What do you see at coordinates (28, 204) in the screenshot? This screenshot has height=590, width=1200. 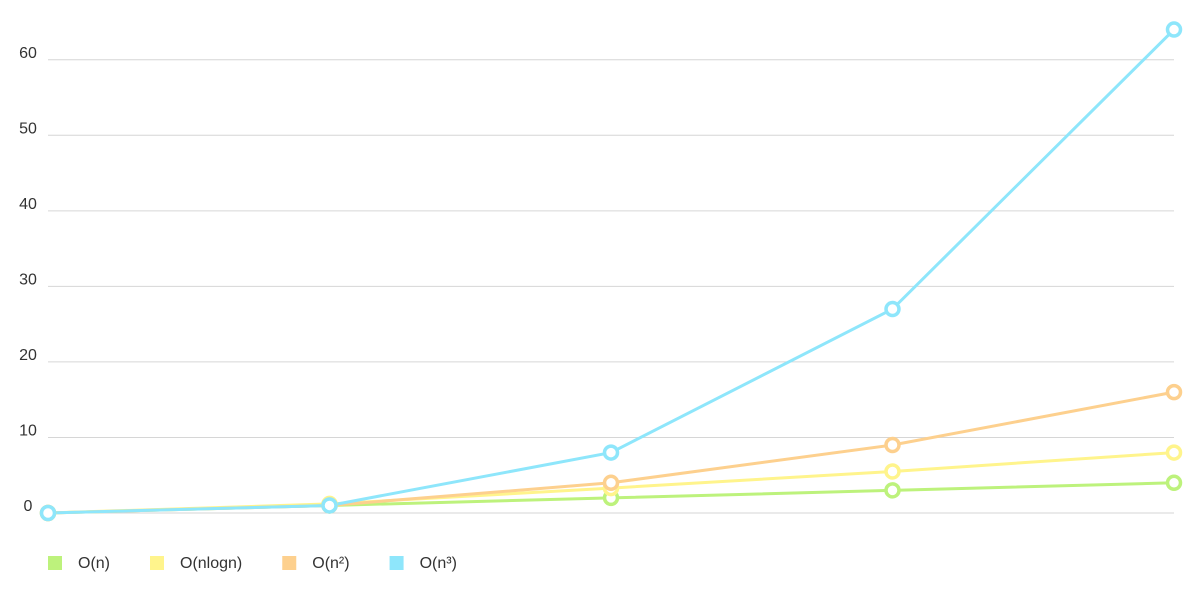 I see `y-tick-label: 40` at bounding box center [28, 204].